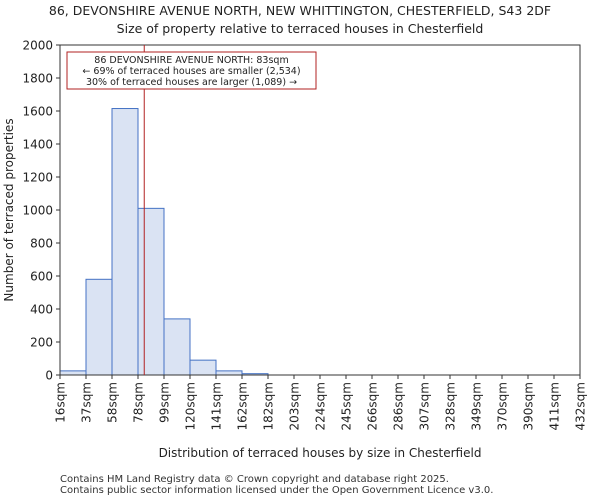 This screenshot has width=600, height=500. What do you see at coordinates (37, 79) in the screenshot?
I see `y-tick-label: 1800` at bounding box center [37, 79].